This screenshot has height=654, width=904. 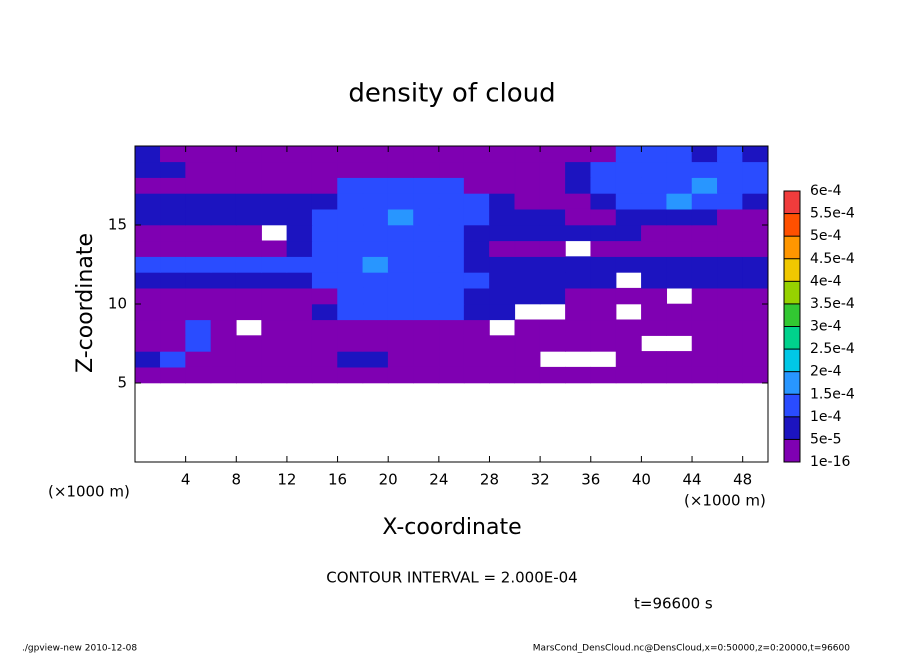 I want to click on x-tick-label: 4, so click(x=186, y=480).